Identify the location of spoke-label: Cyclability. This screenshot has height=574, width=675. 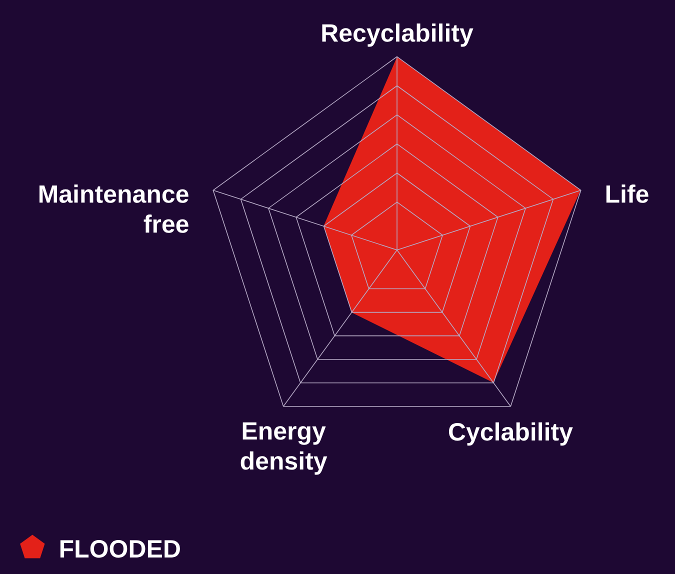
(510, 434).